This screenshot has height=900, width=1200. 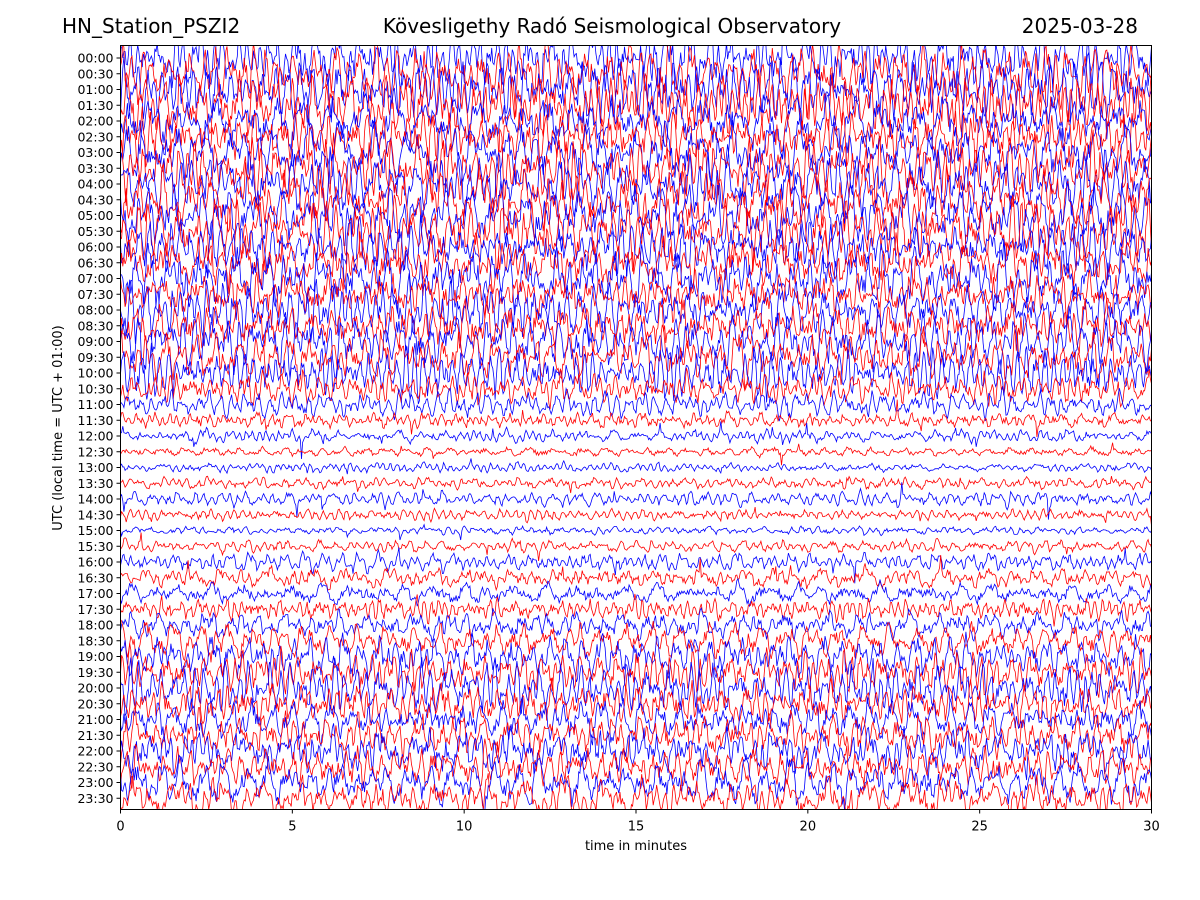 I want to click on y-tick-label: 10:00, so click(x=95, y=373).